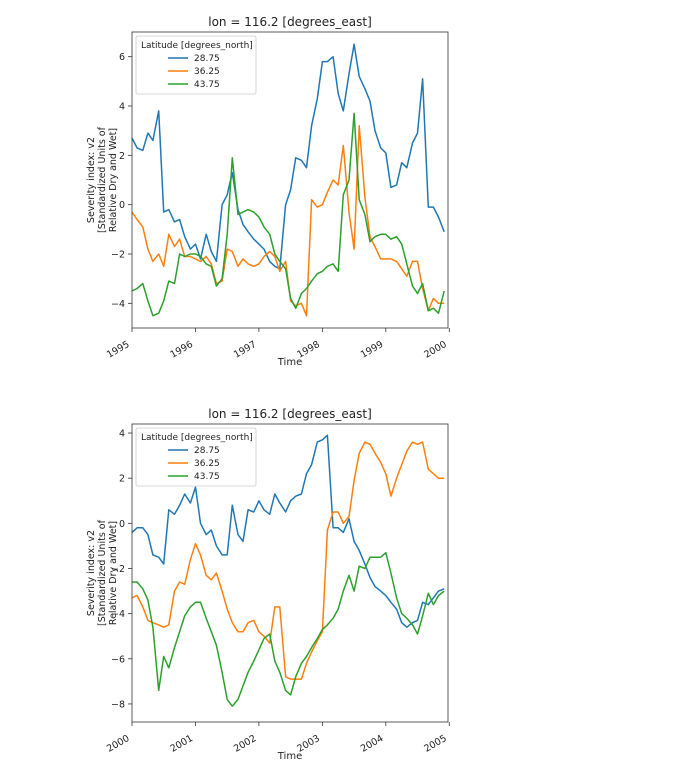 The image size is (680, 772). What do you see at coordinates (372, 744) in the screenshot?
I see `x-tick-label: 2004` at bounding box center [372, 744].